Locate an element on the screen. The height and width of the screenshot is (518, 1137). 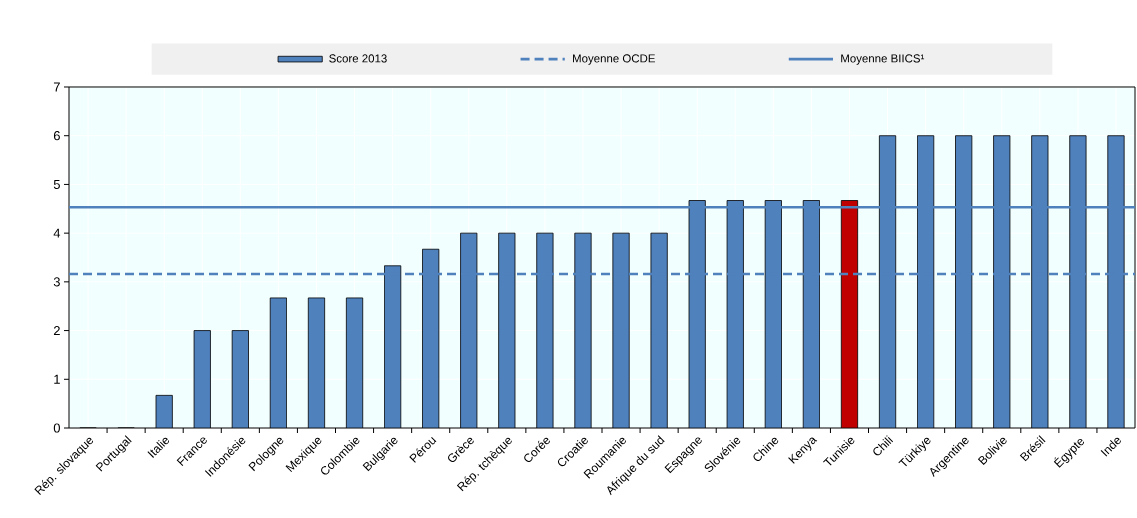
legend-label: Moyenne BIICS¹ is located at coordinates (883, 59).